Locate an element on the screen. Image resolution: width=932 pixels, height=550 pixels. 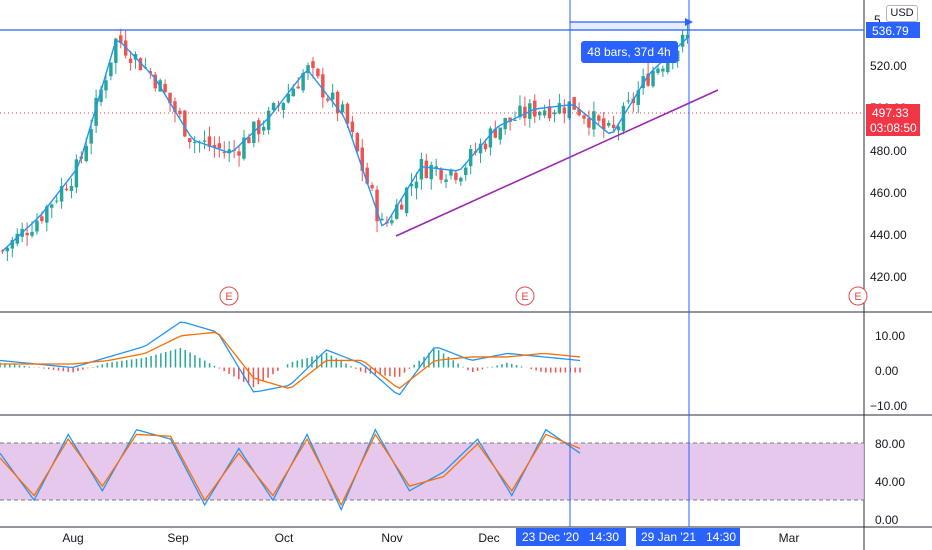
time-tick: Nov is located at coordinates (391, 538).